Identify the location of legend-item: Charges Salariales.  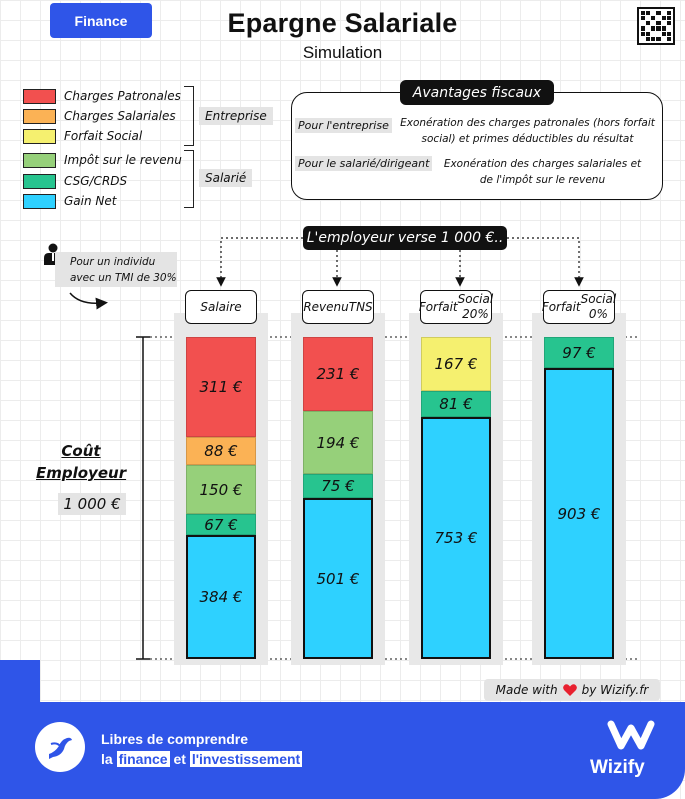
(99, 116).